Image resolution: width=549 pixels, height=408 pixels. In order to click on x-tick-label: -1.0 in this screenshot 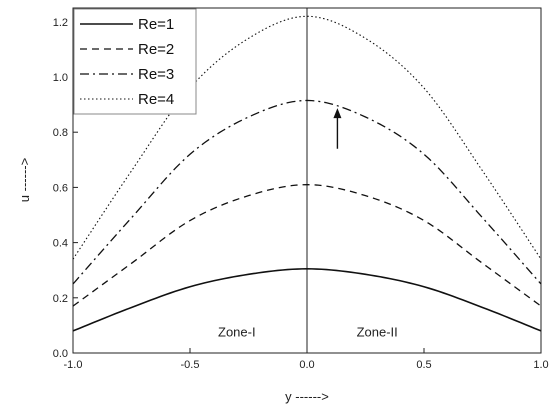, I will do `click(73, 365)`.